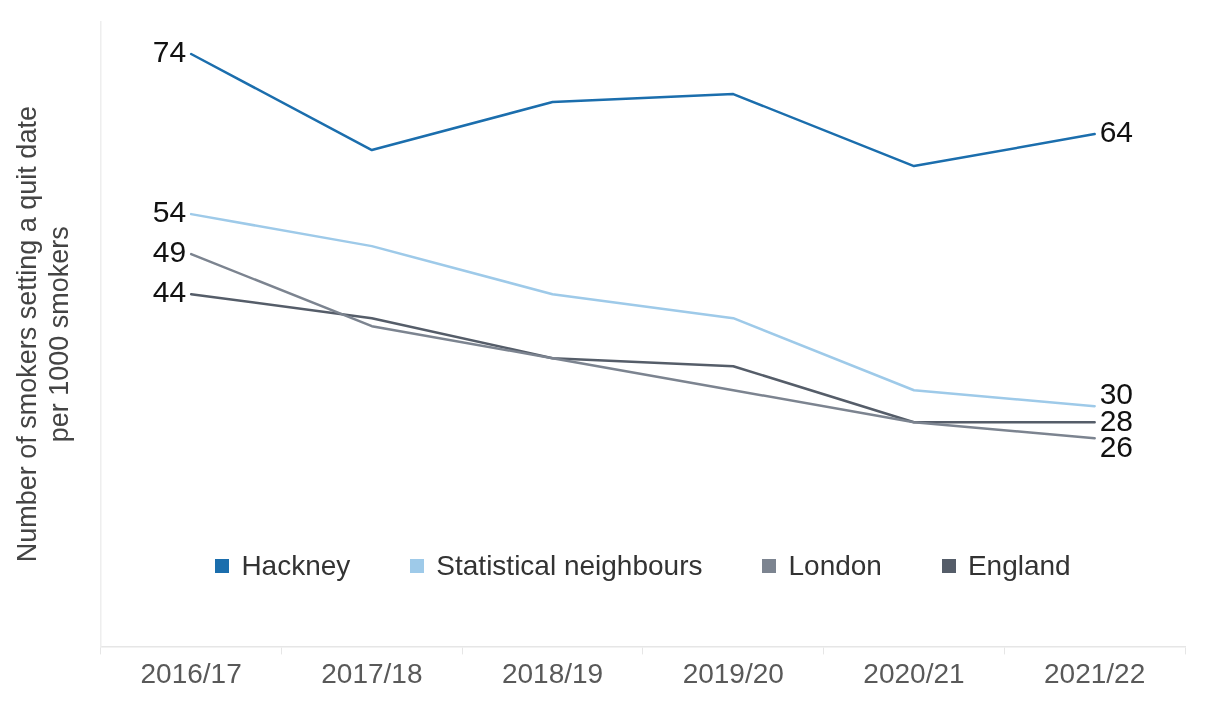  What do you see at coordinates (835, 566) in the screenshot?
I see `legend-label: London` at bounding box center [835, 566].